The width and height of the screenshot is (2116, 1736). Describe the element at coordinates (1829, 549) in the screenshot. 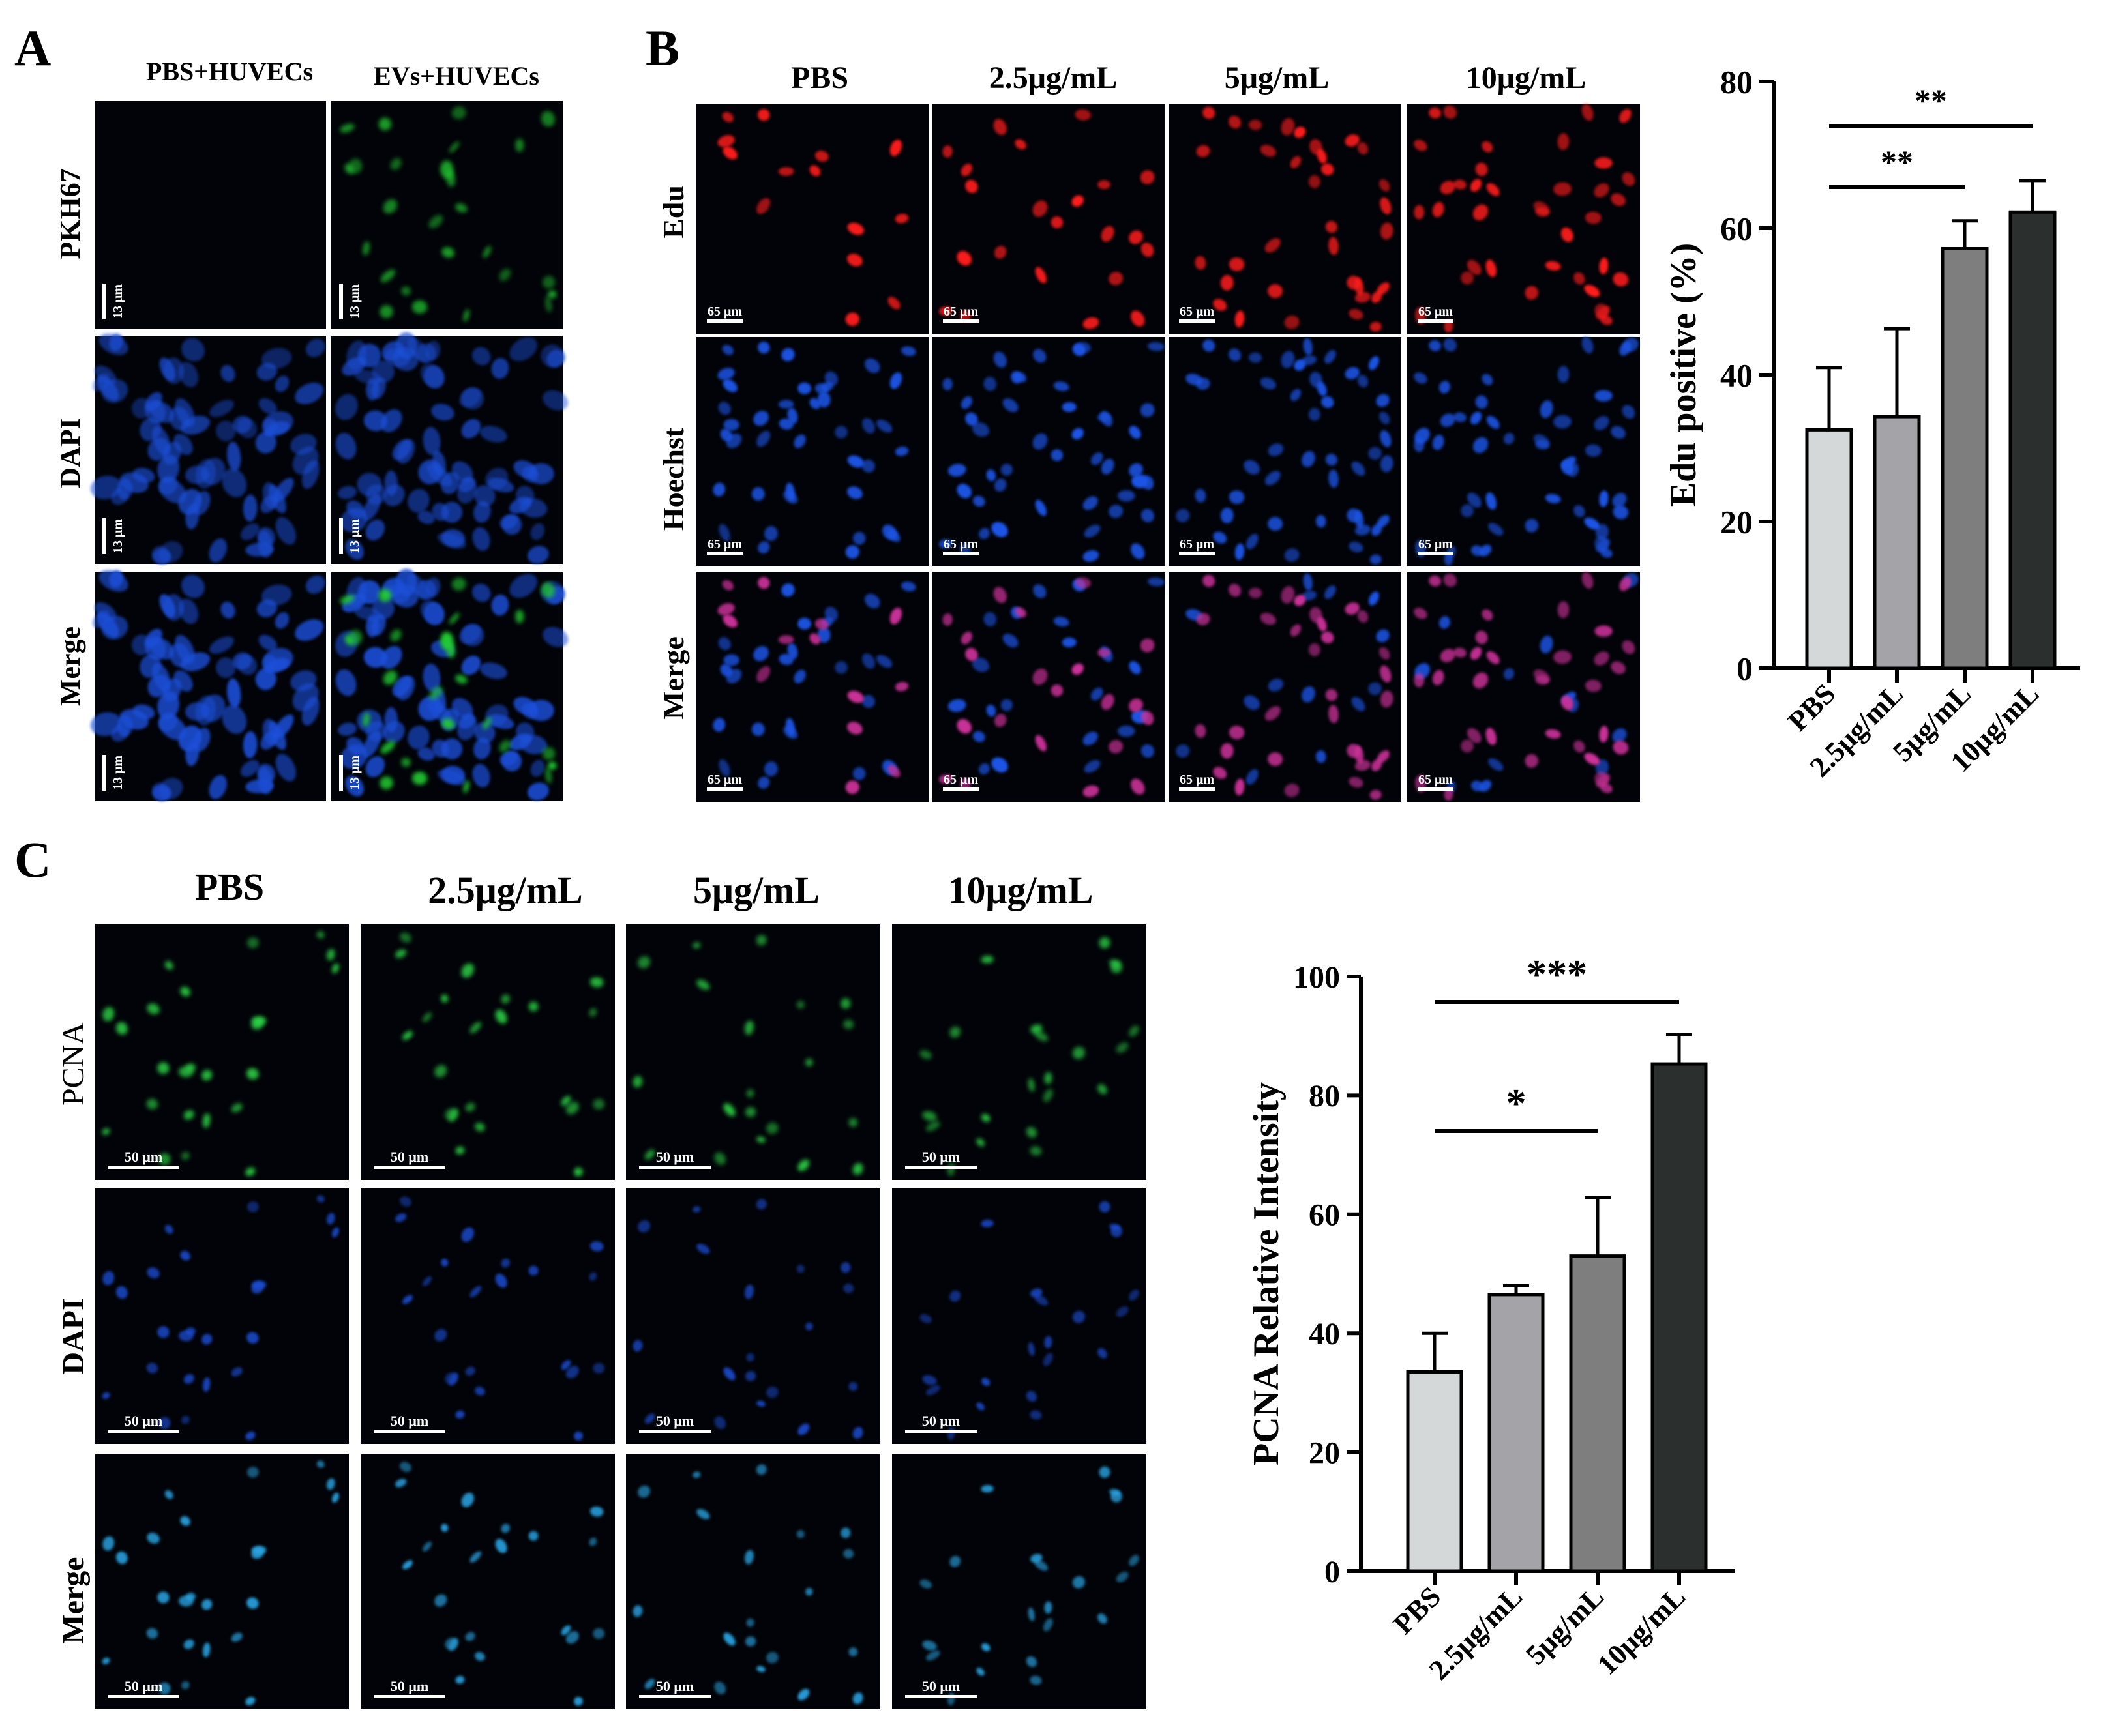

I see `bar` at that location.